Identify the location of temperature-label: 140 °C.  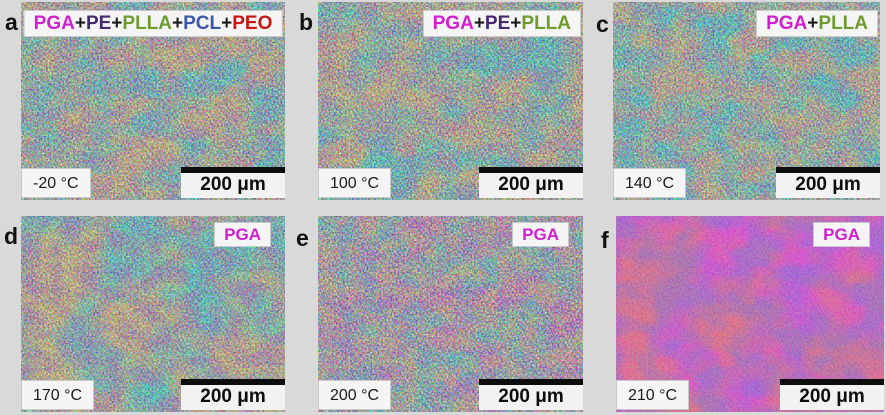
(650, 183).